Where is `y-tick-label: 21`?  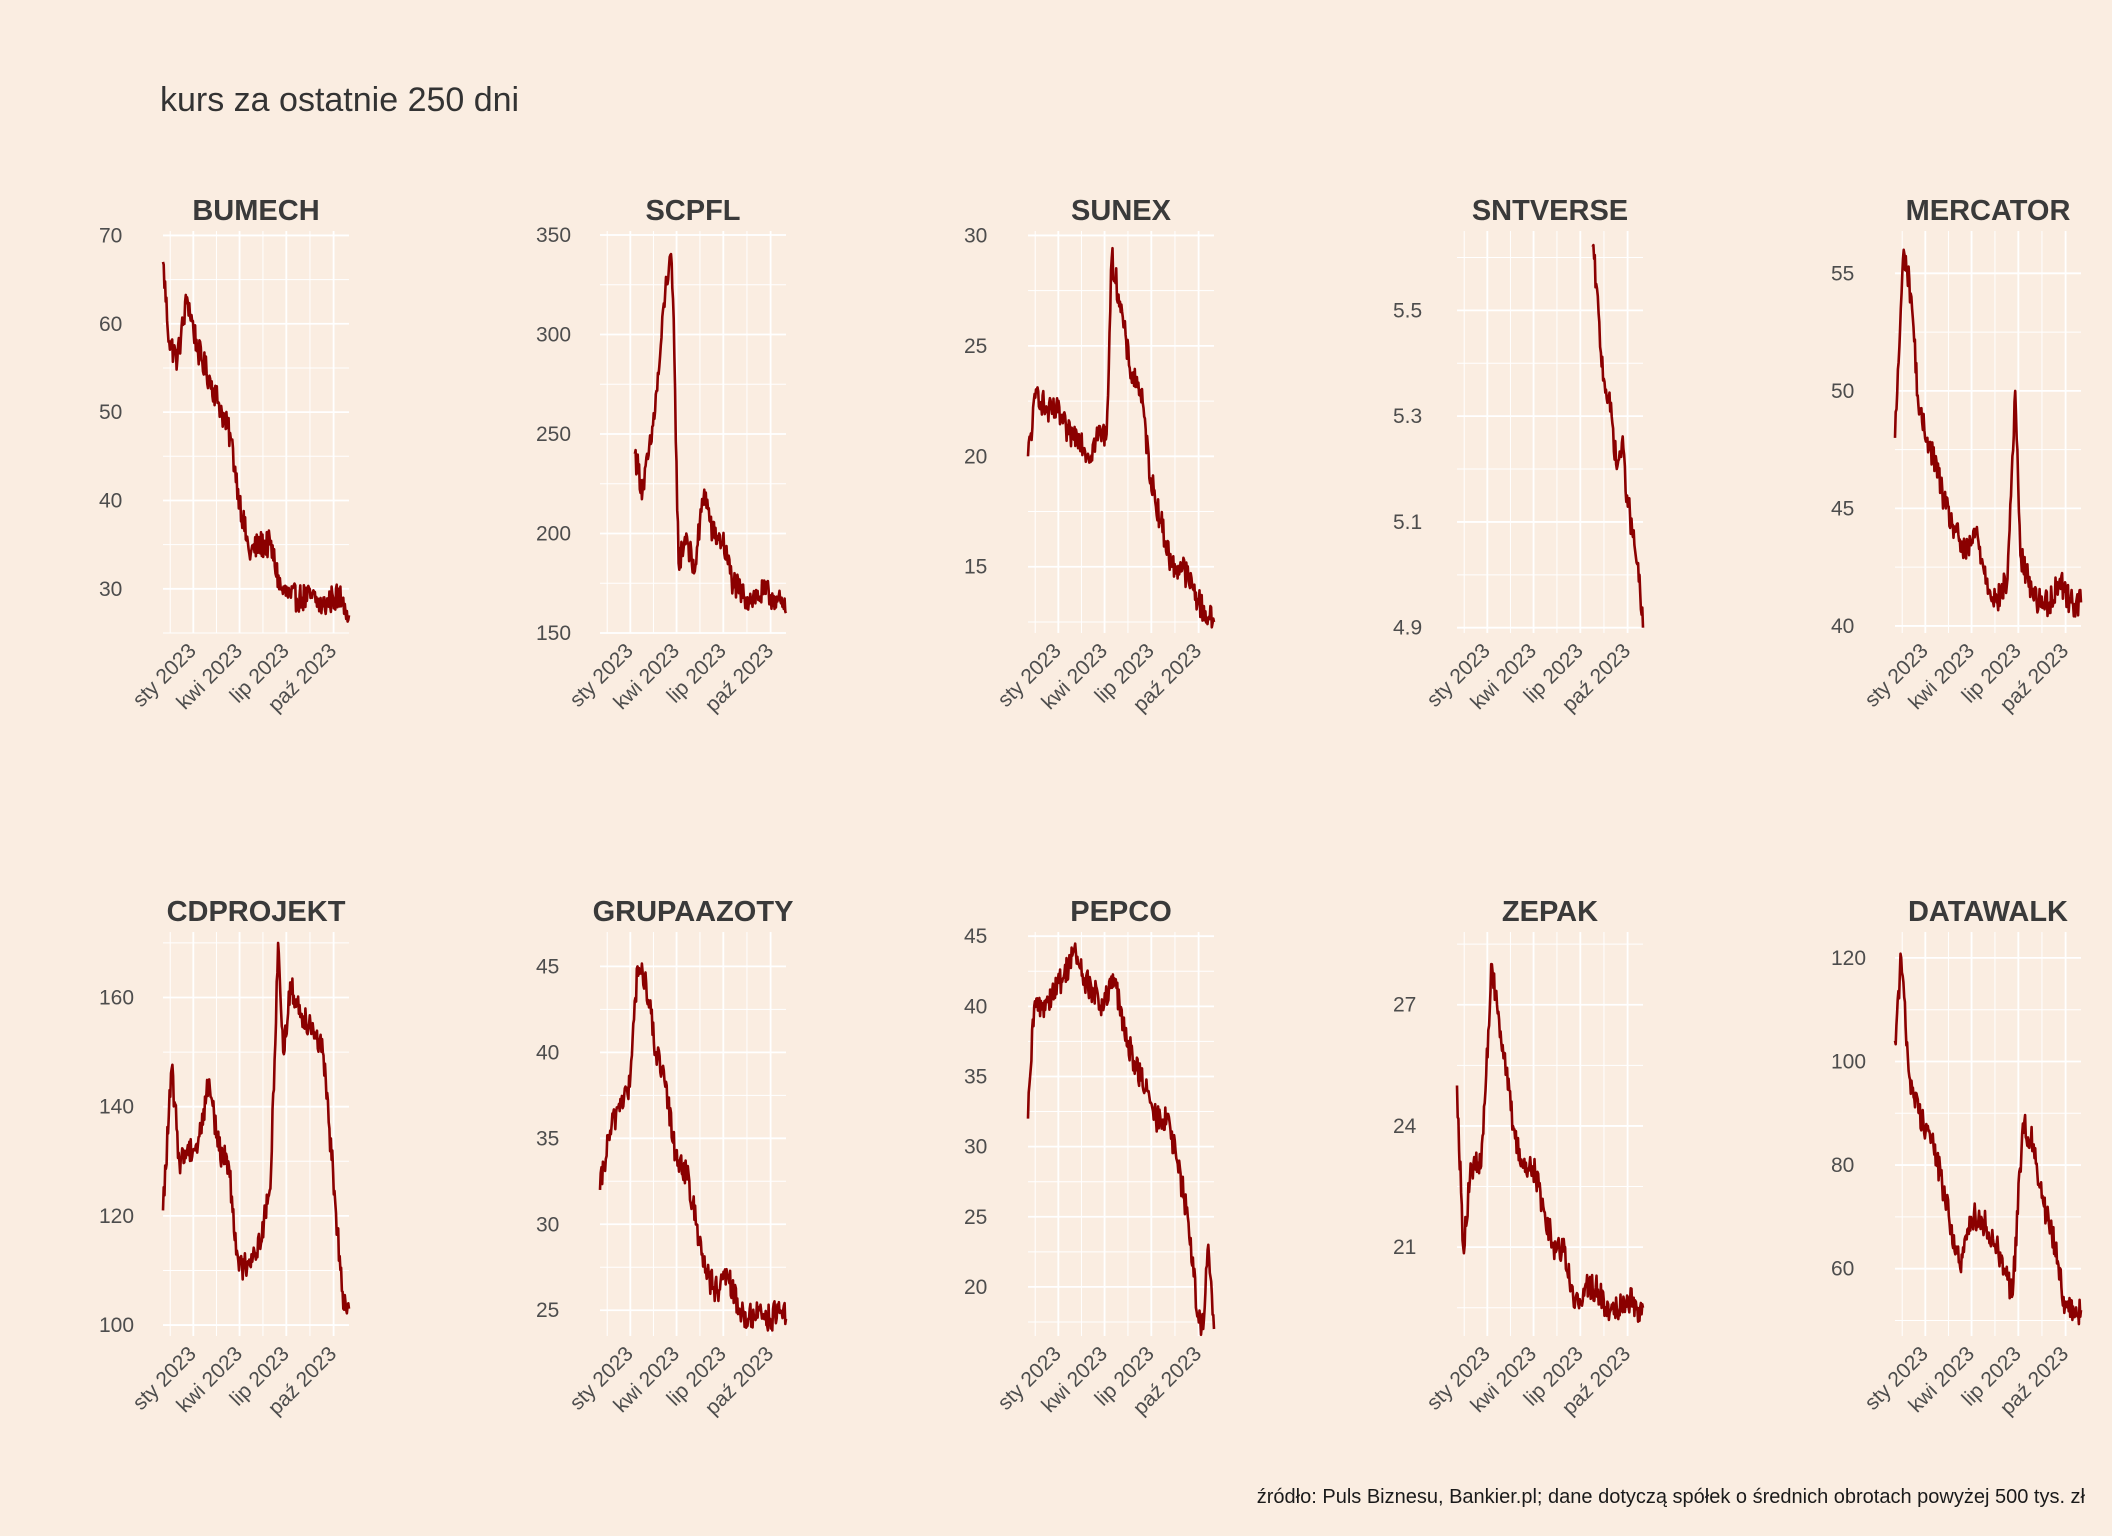 y-tick-label: 21 is located at coordinates (1404, 1247).